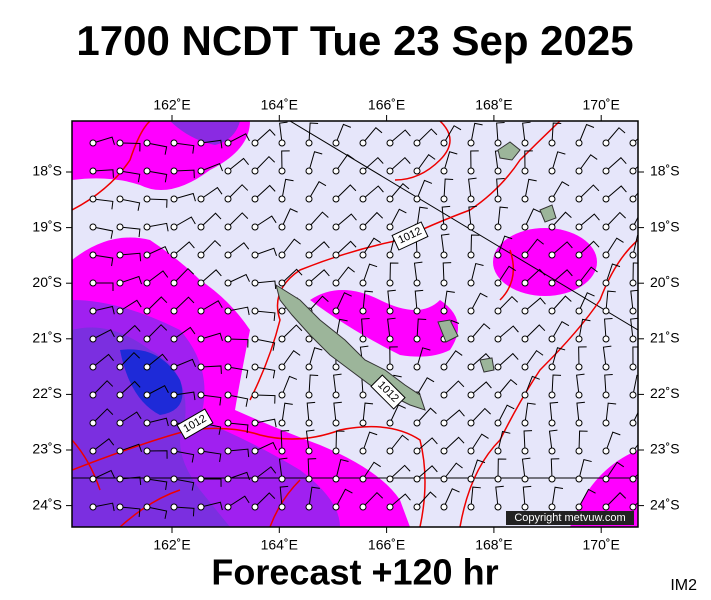 Image resolution: width=711 pixels, height=600 pixels. I want to click on lon-label: 168˚E, so click(493, 105).